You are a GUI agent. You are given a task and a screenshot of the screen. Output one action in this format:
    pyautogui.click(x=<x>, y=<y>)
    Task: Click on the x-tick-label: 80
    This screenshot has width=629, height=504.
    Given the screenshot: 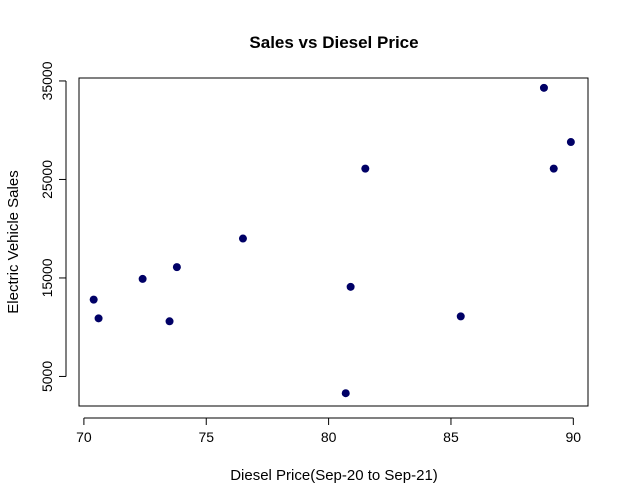 What is the action you would take?
    pyautogui.click(x=329, y=437)
    